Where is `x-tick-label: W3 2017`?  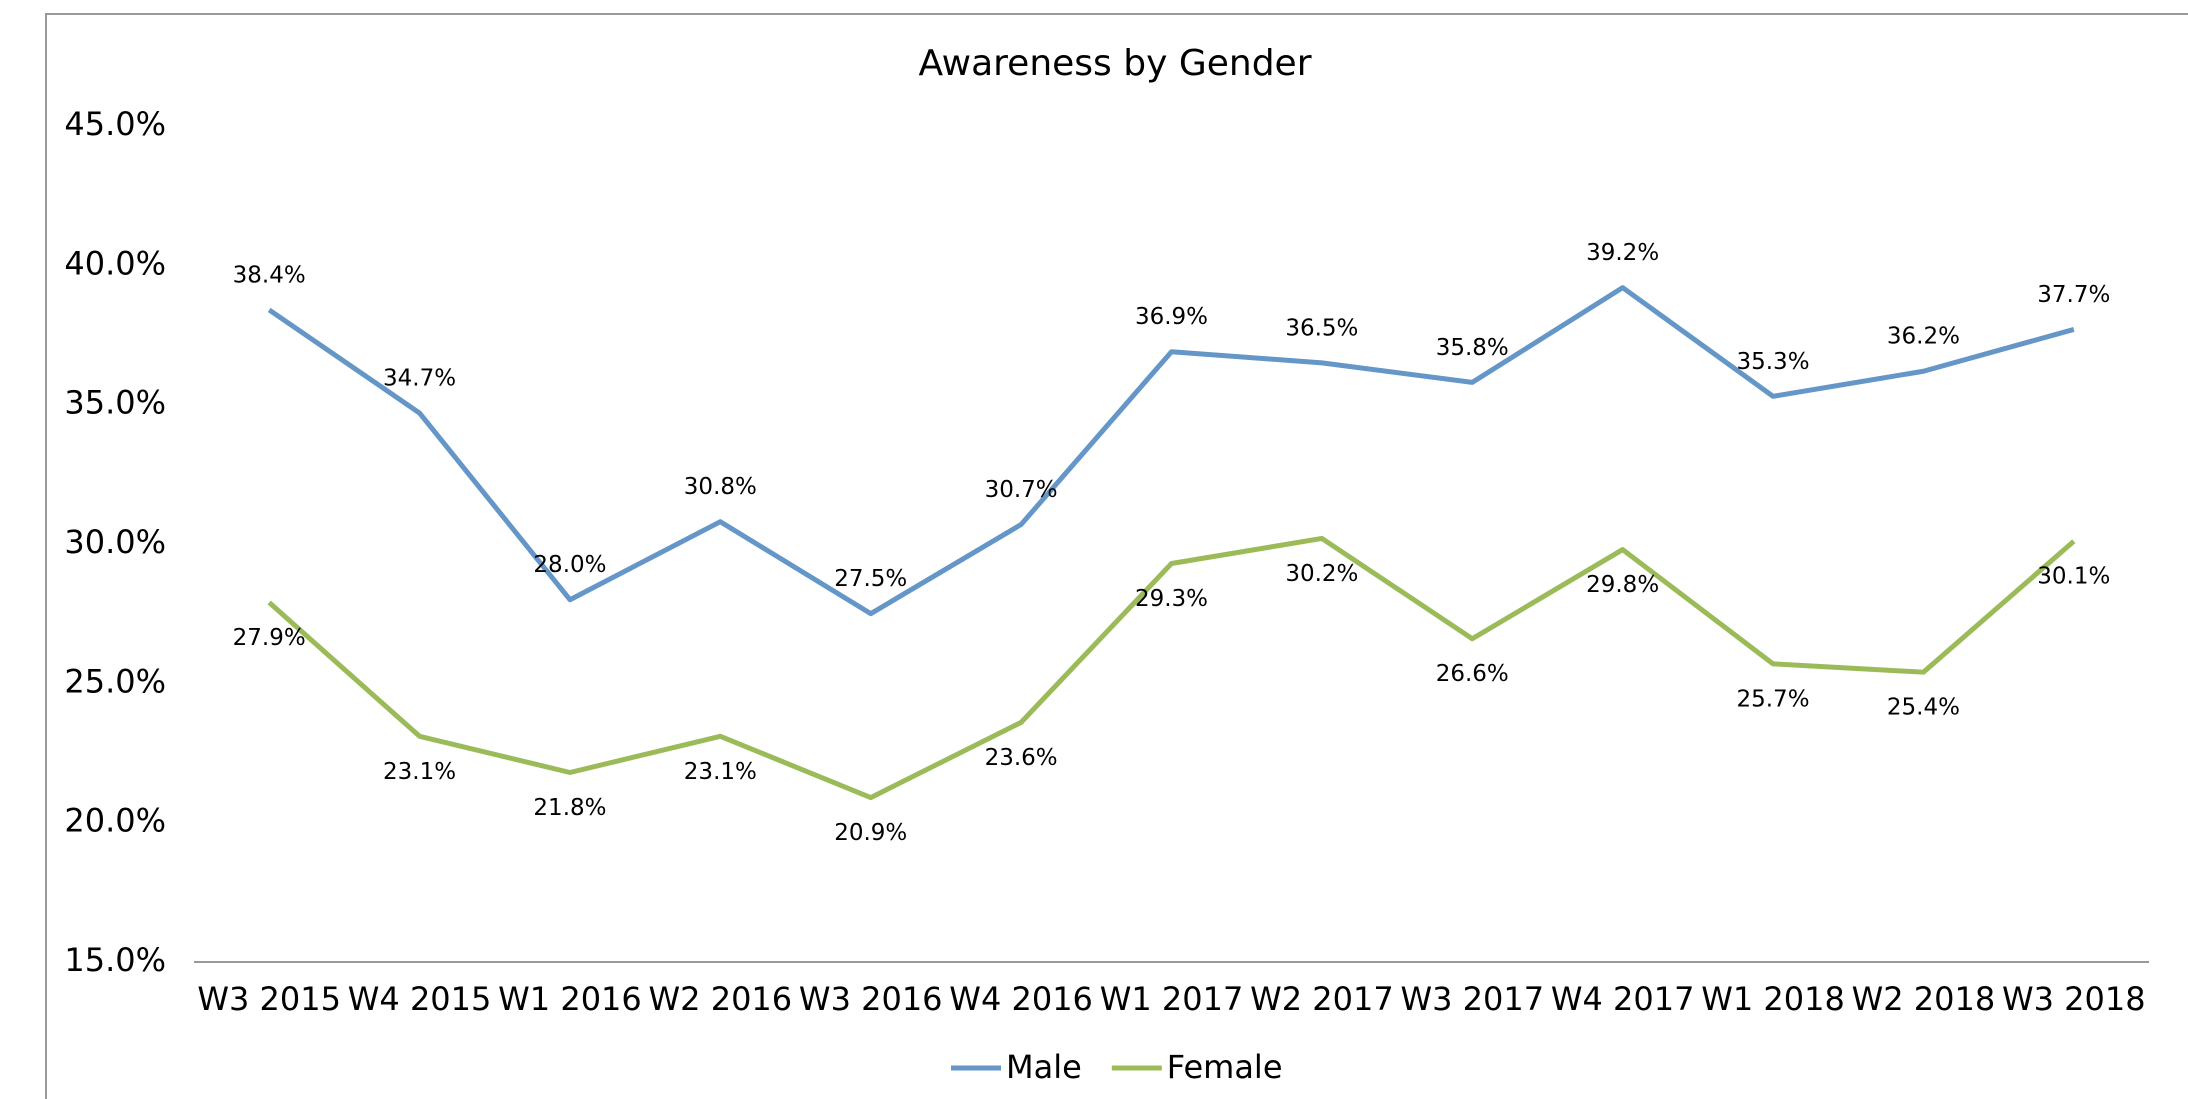
x-tick-label: W3 2017 is located at coordinates (1472, 999).